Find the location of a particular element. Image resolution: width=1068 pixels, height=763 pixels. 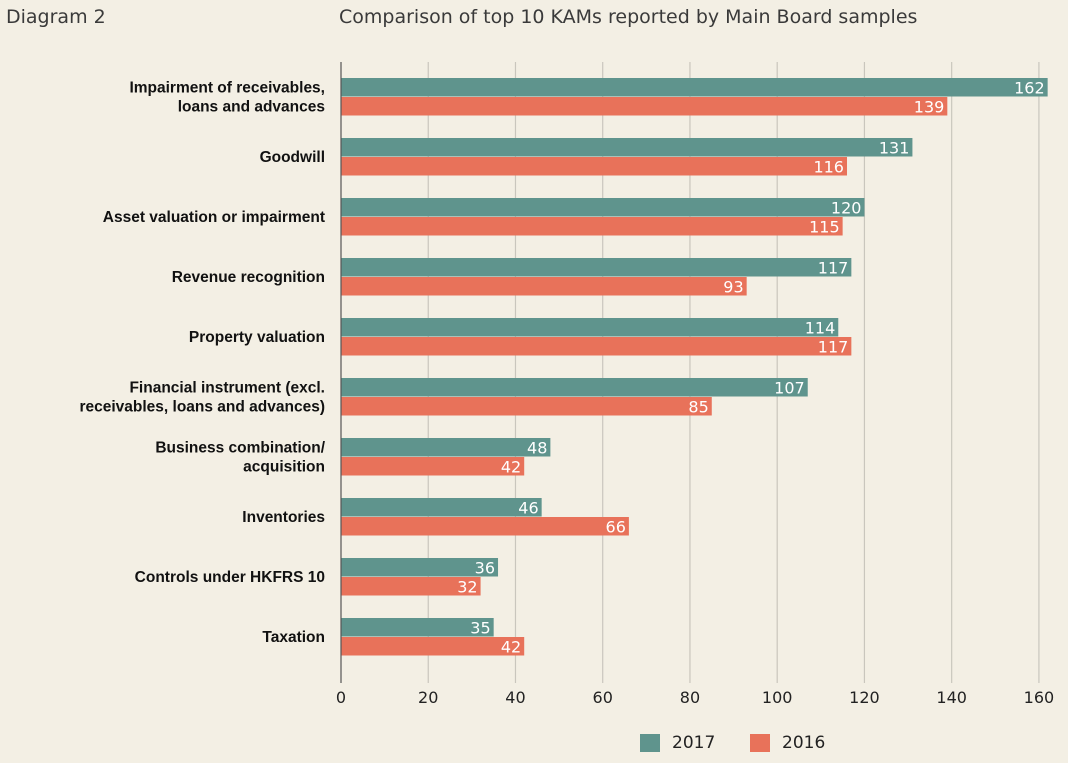

legend-item-2016: 2016 is located at coordinates (787, 743).